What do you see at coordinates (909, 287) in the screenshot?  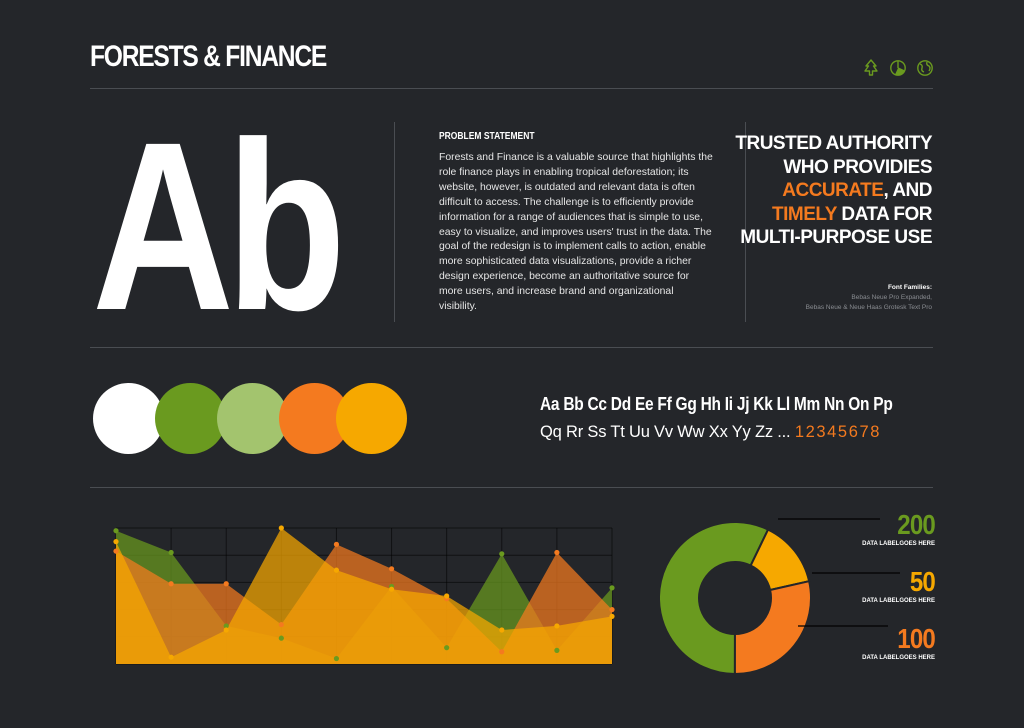 I see `font-families-label: Font Families:` at bounding box center [909, 287].